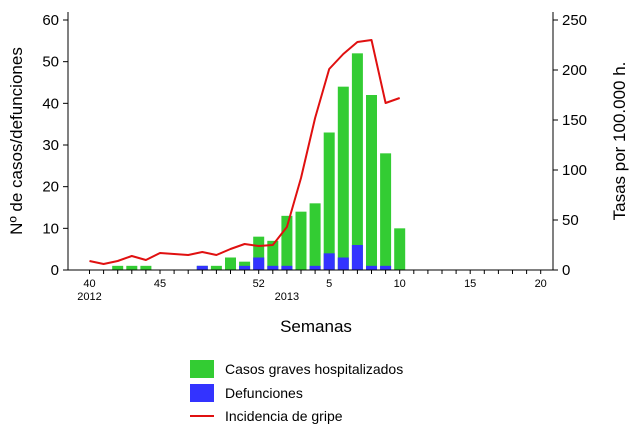  Describe the element at coordinates (50, 62) in the screenshot. I see `left-tick-label-50: 50` at that location.